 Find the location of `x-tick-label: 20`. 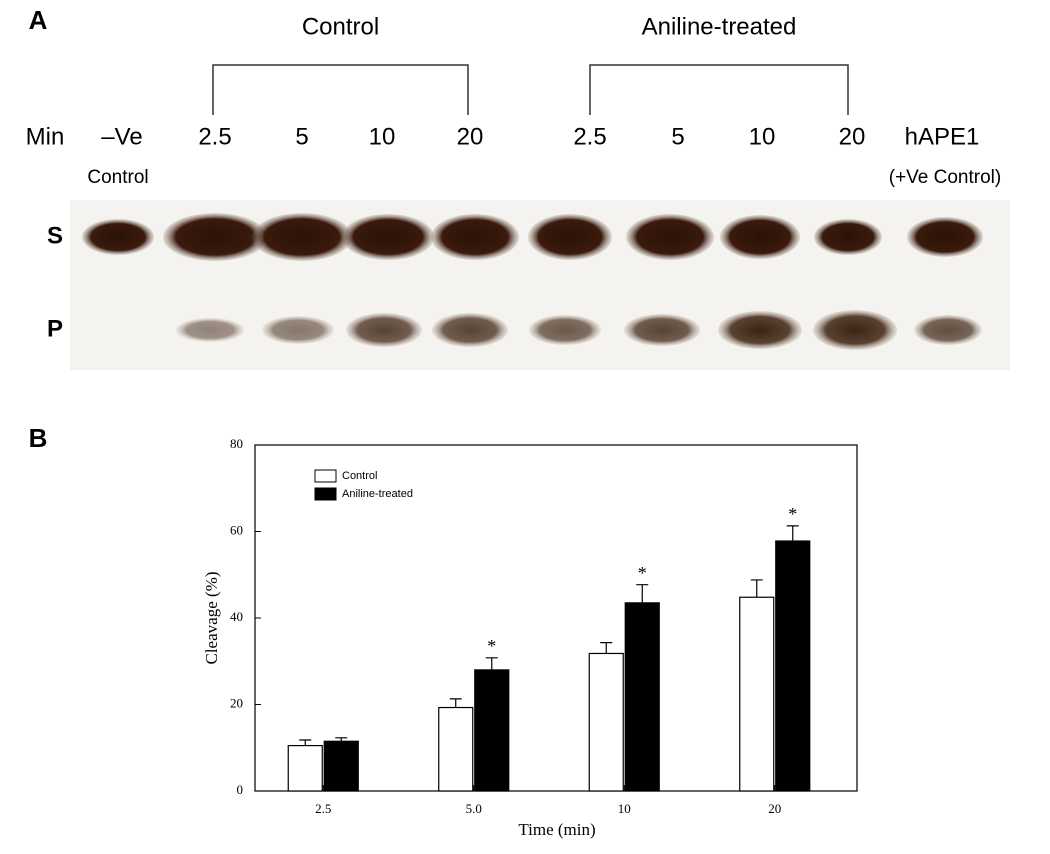

x-tick-label: 20 is located at coordinates (774, 808).